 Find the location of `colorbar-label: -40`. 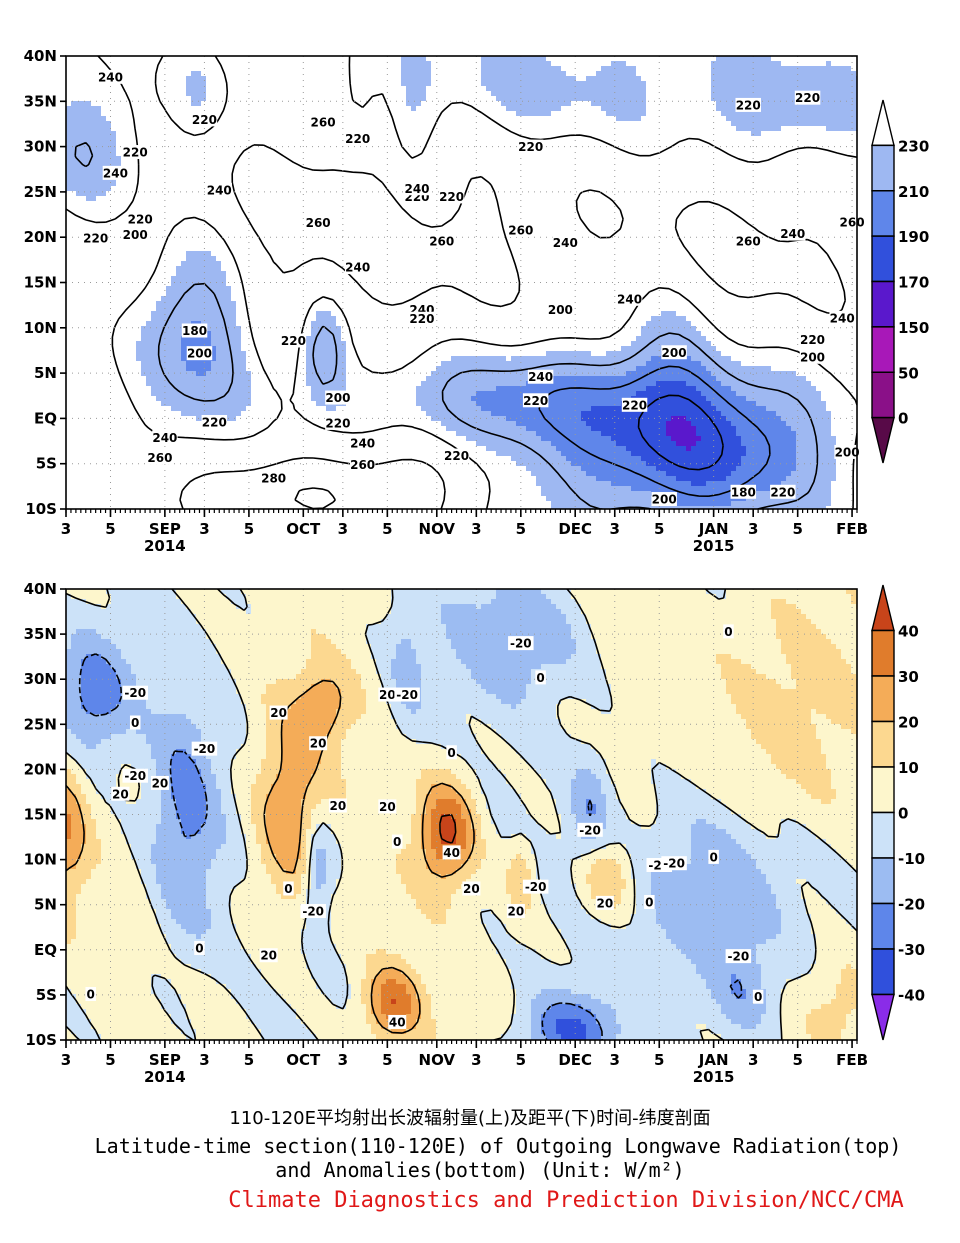

colorbar-label: -40 is located at coordinates (911, 996).